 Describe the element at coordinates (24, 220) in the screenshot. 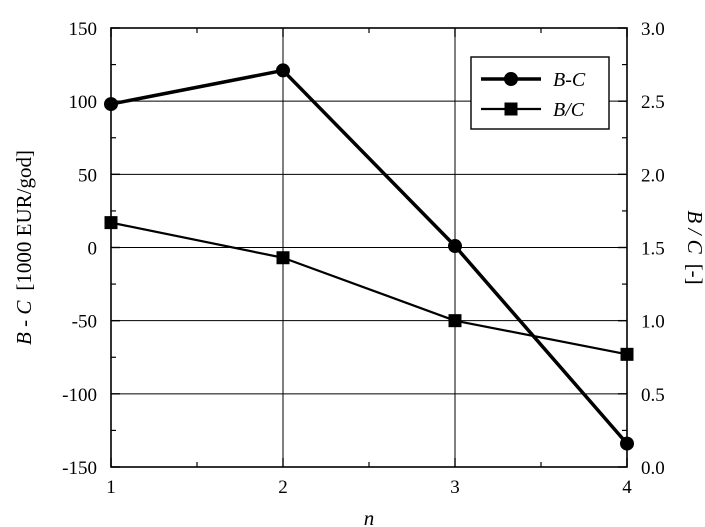

I see `y-left-title-unit: [1000 EUR/god]` at that location.